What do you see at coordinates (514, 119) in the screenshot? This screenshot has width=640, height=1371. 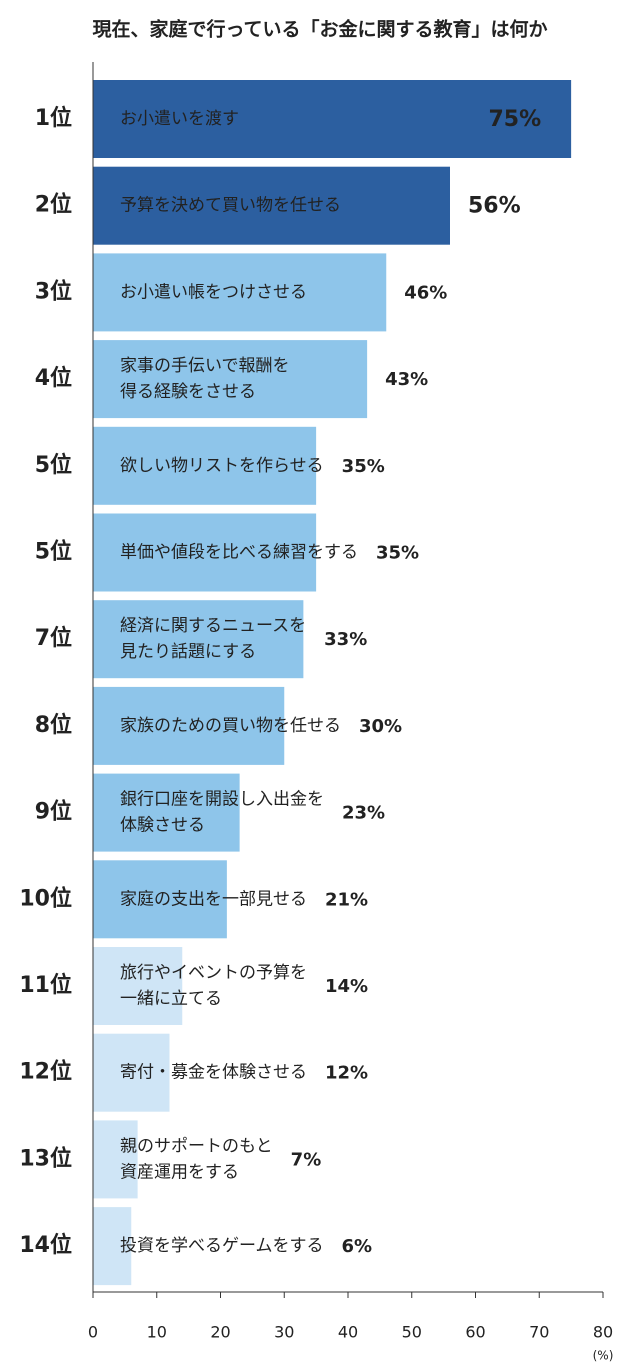 I see `value-label: 75%` at bounding box center [514, 119].